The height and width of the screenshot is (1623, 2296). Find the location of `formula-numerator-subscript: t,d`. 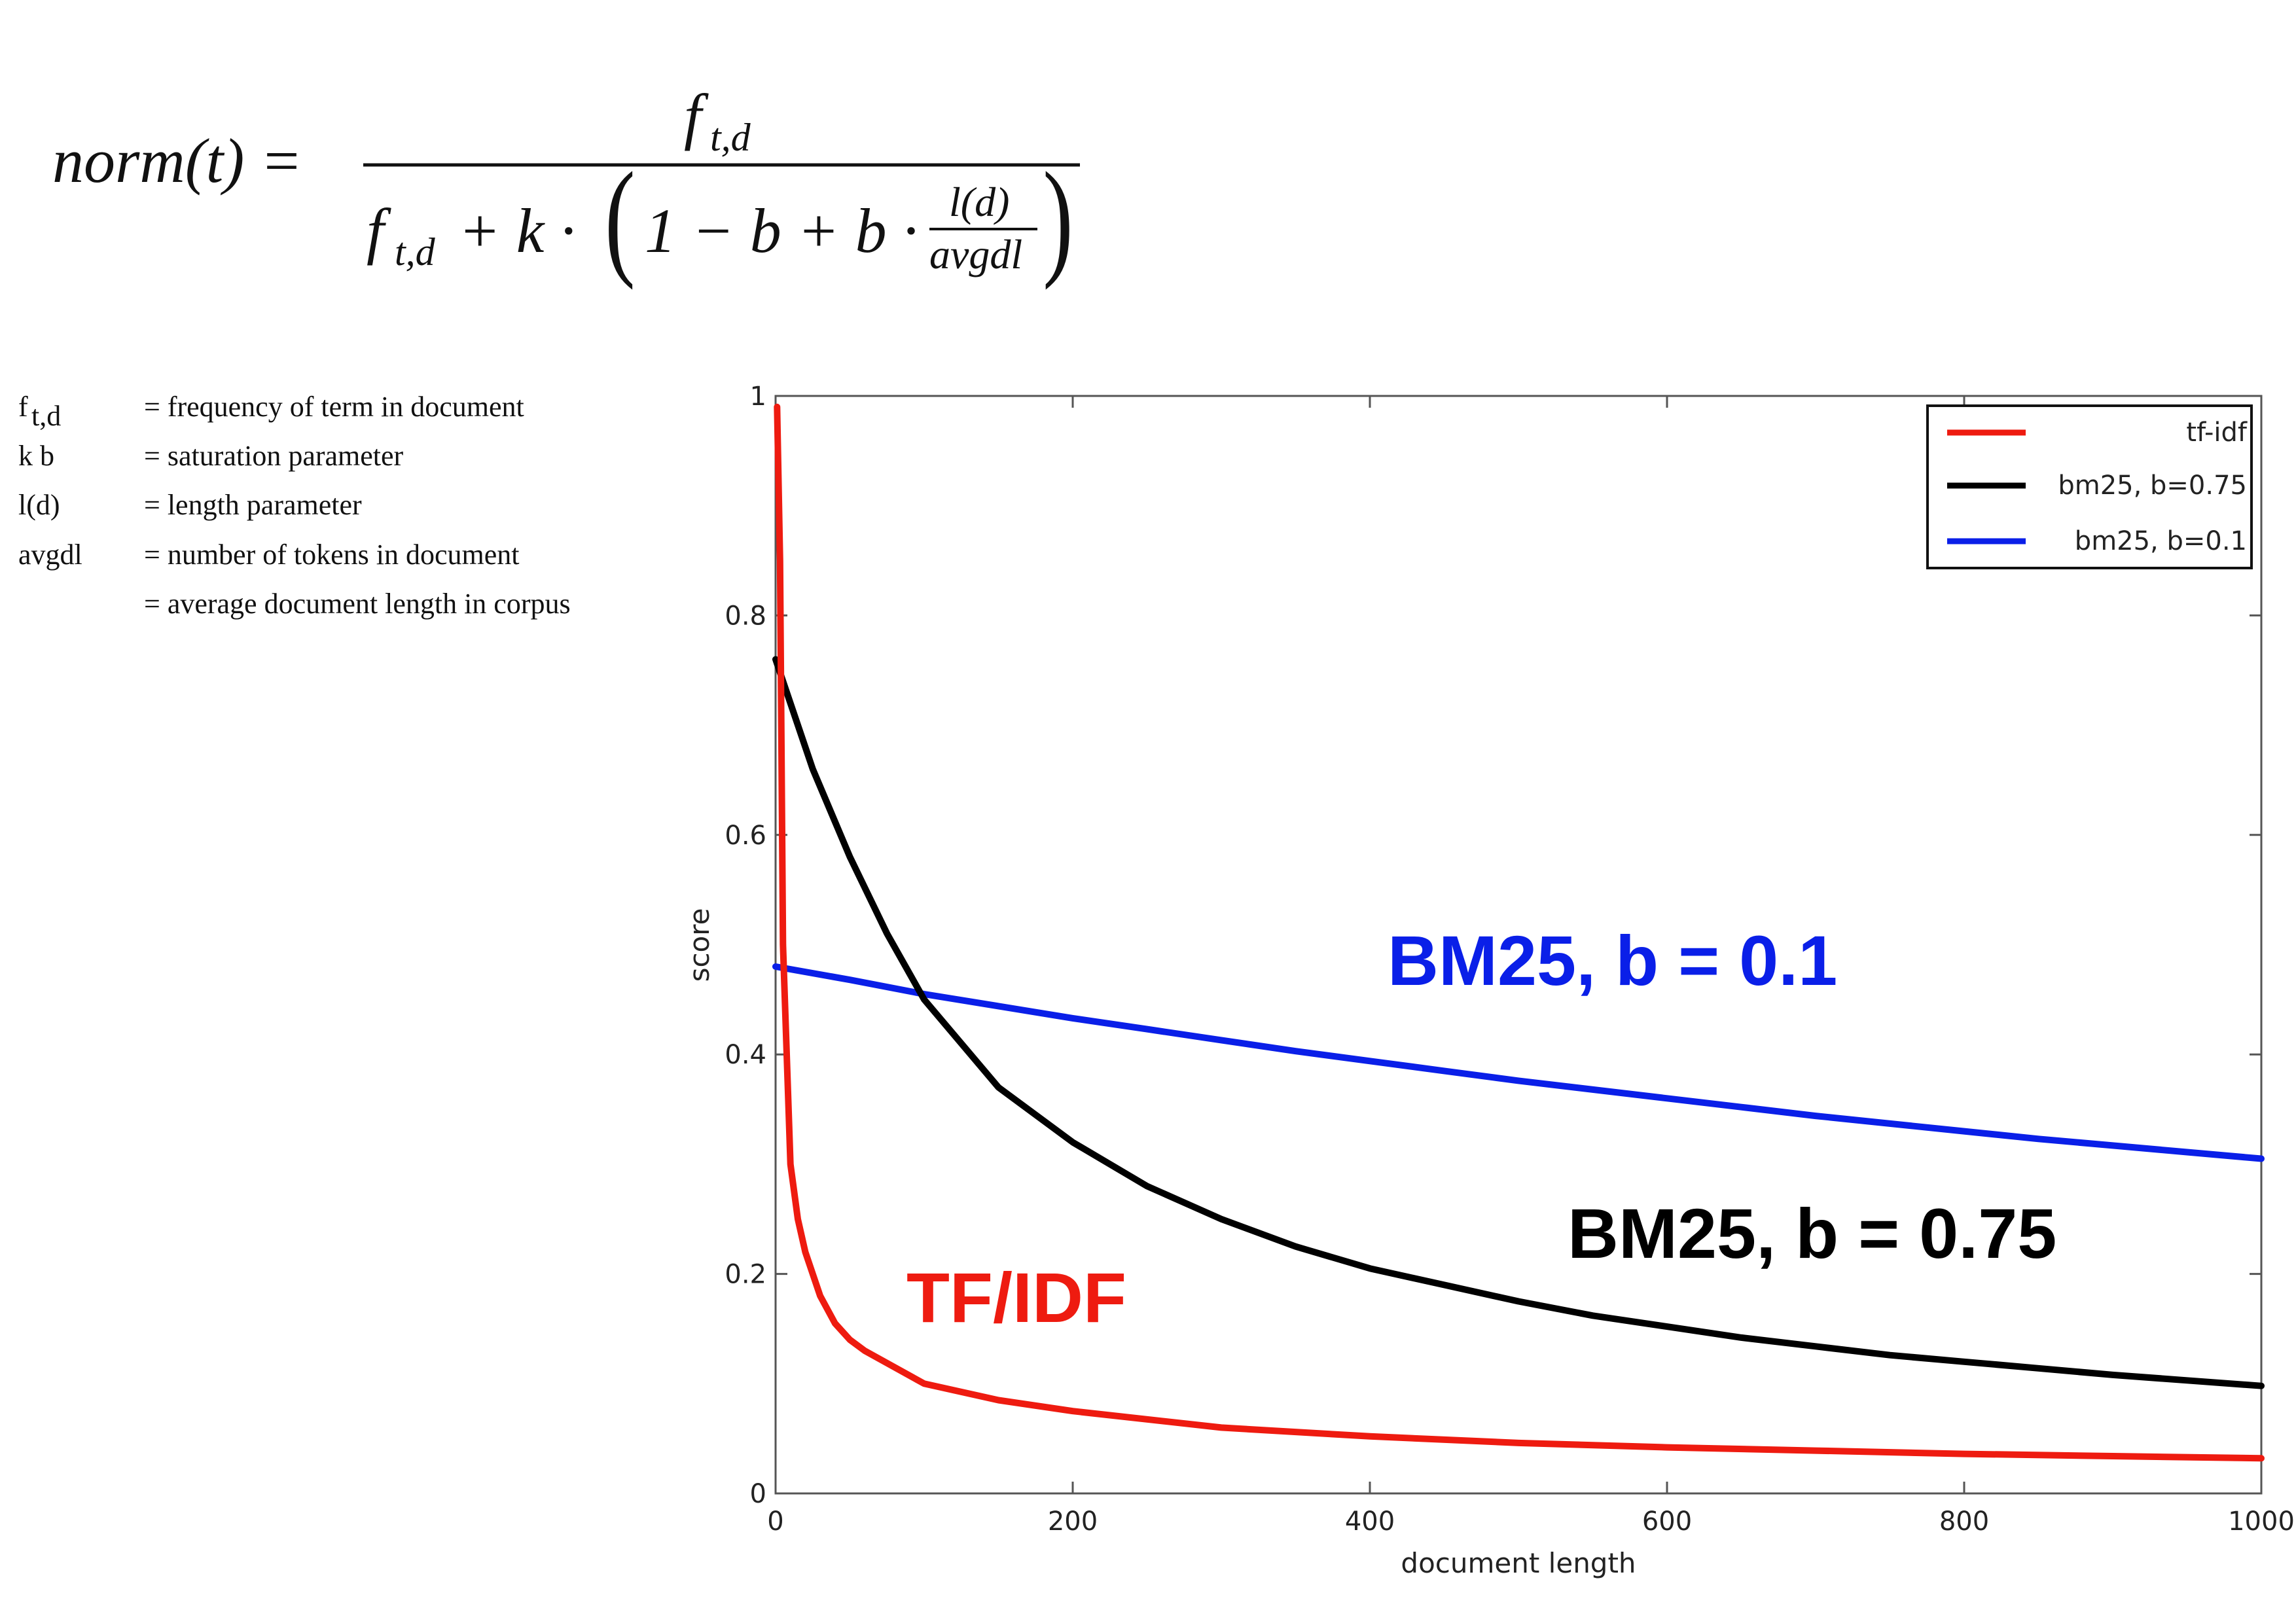

formula-numerator-subscript: t,d is located at coordinates (730, 137).